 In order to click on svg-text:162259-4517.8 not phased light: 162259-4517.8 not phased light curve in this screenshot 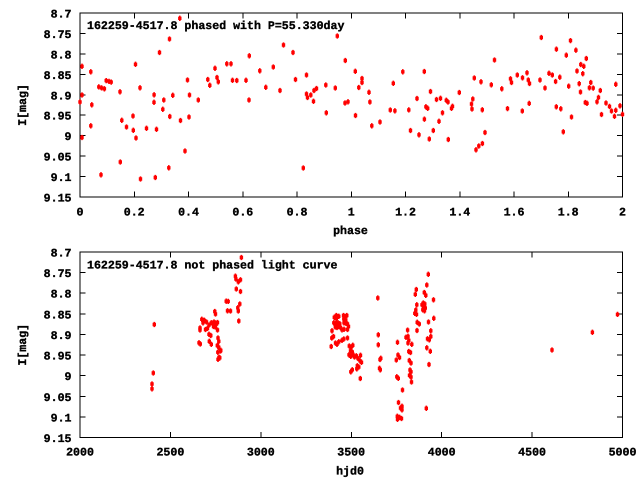, I will do `click(212, 266)`.